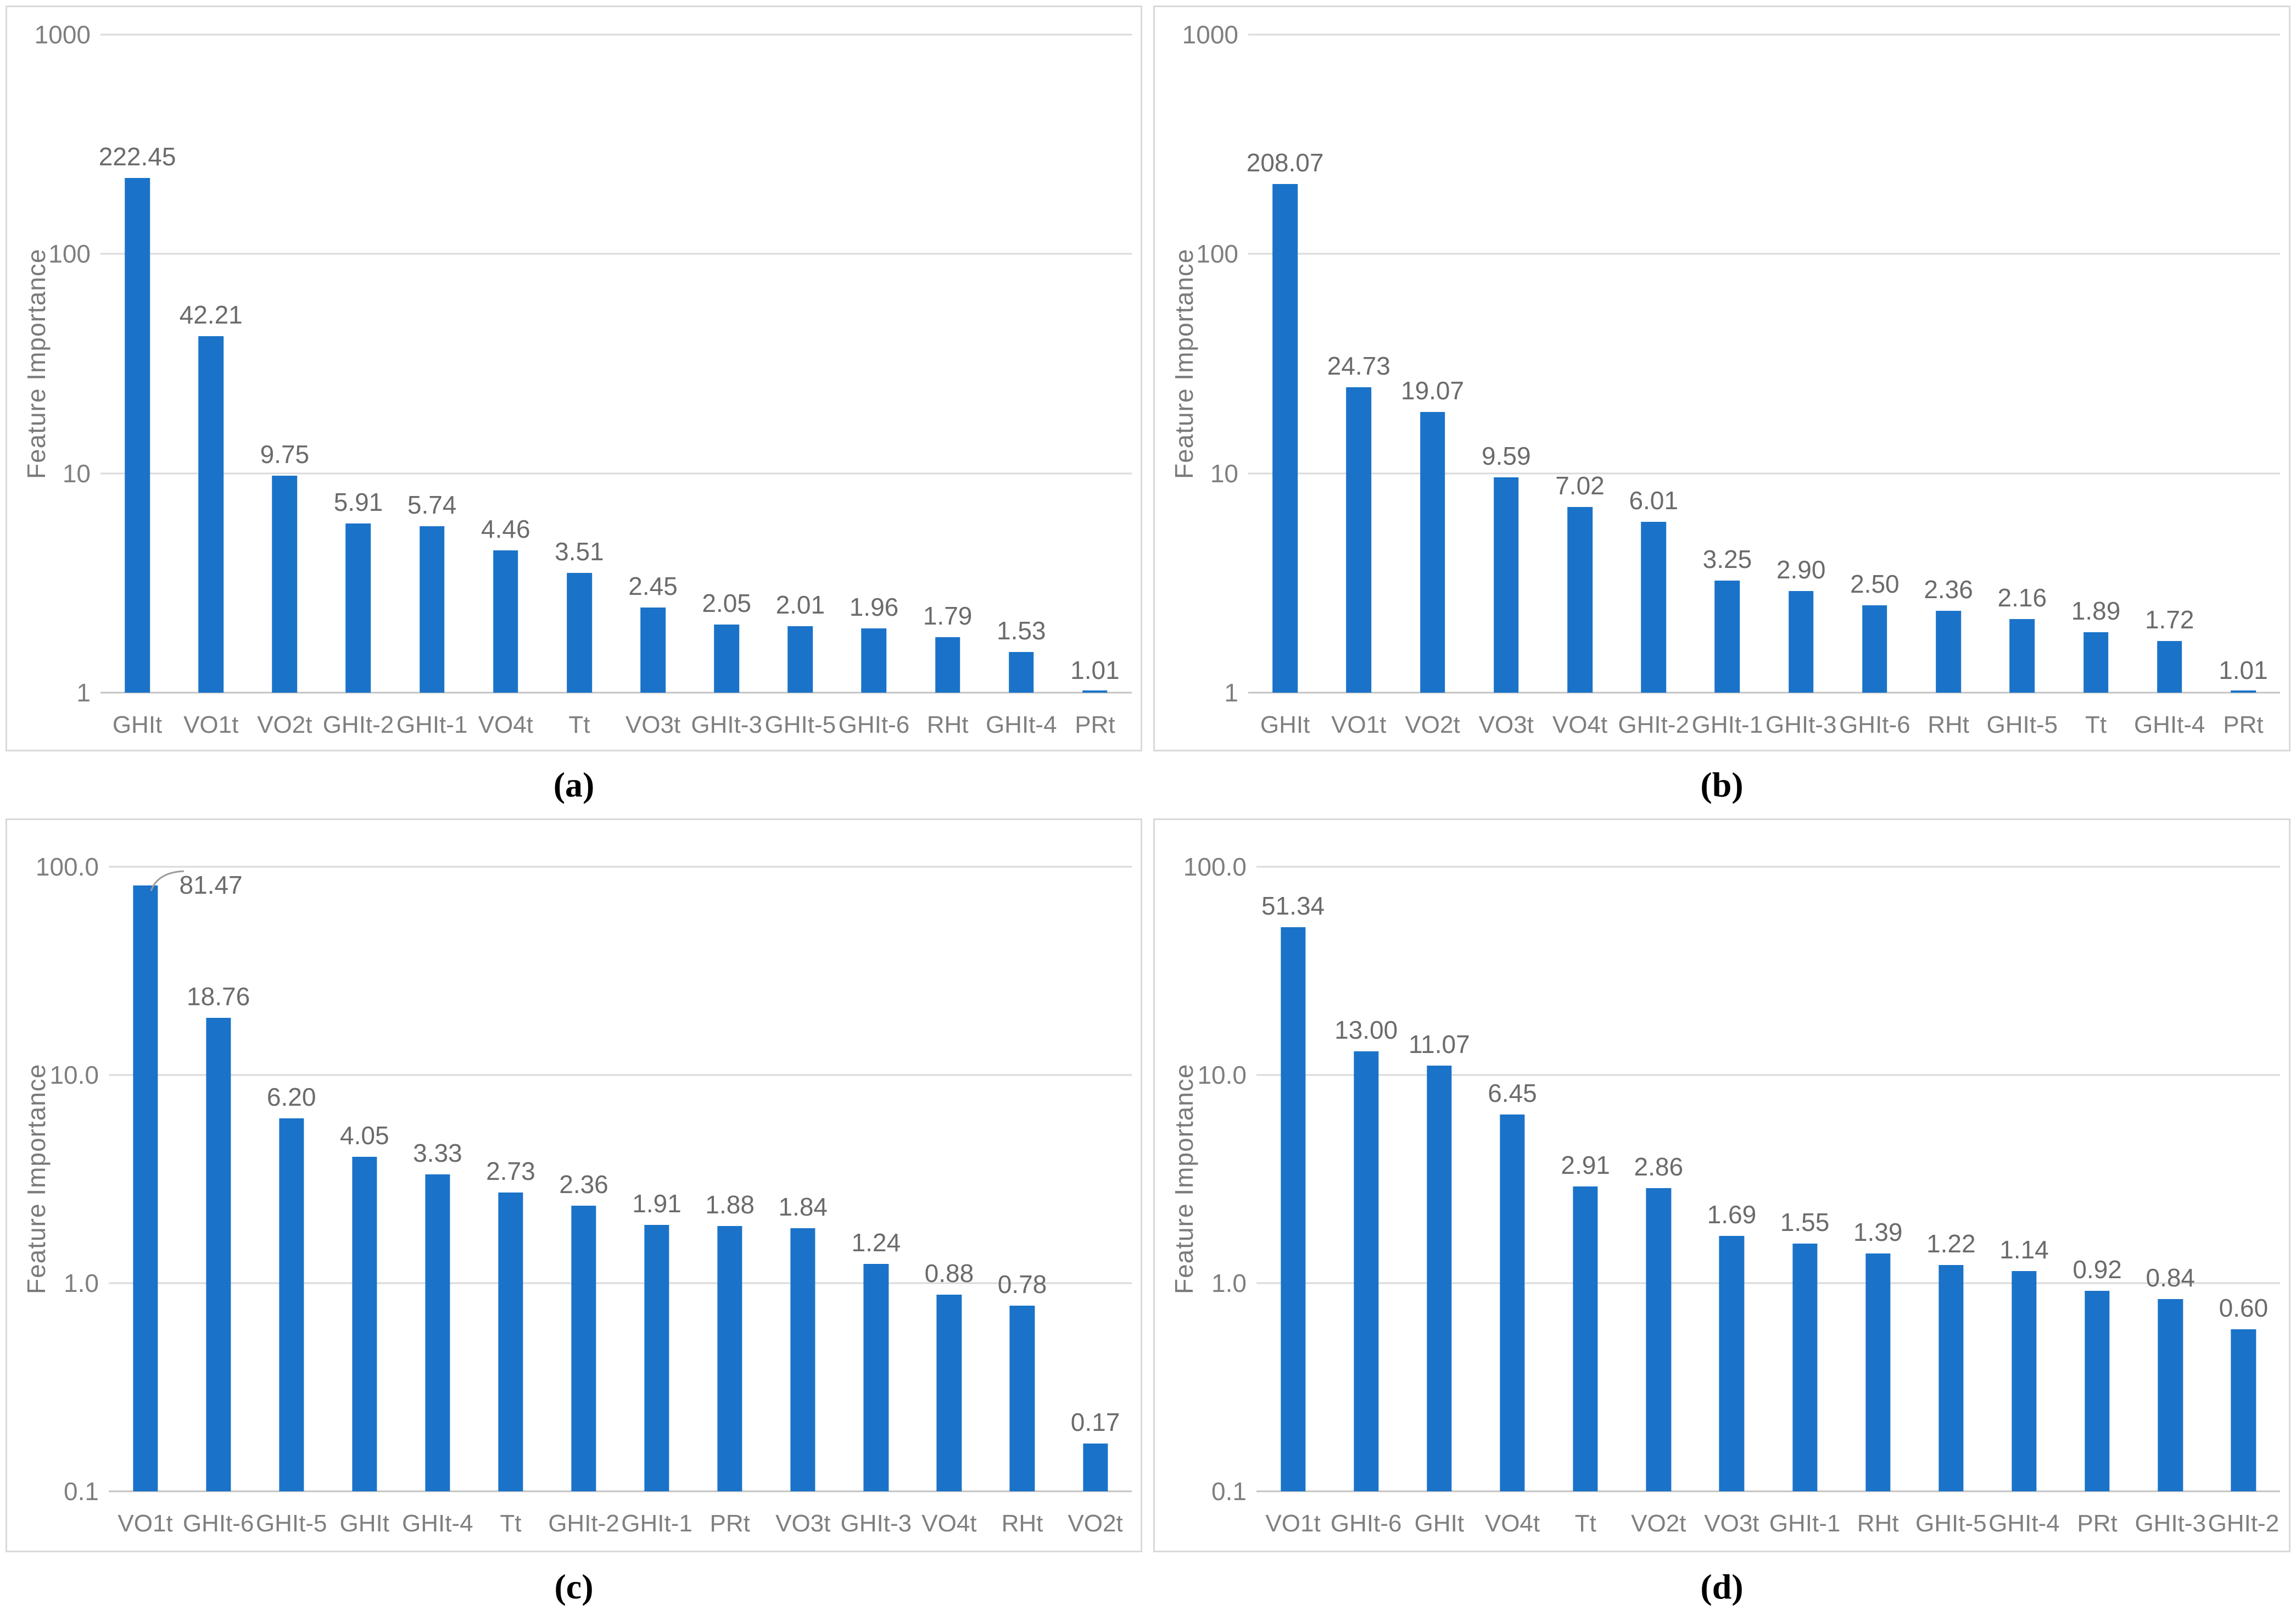 The height and width of the screenshot is (1616, 2296). What do you see at coordinates (949, 1202) in the screenshot?
I see `category-slot-VO4t: 0.88 VO4t` at bounding box center [949, 1202].